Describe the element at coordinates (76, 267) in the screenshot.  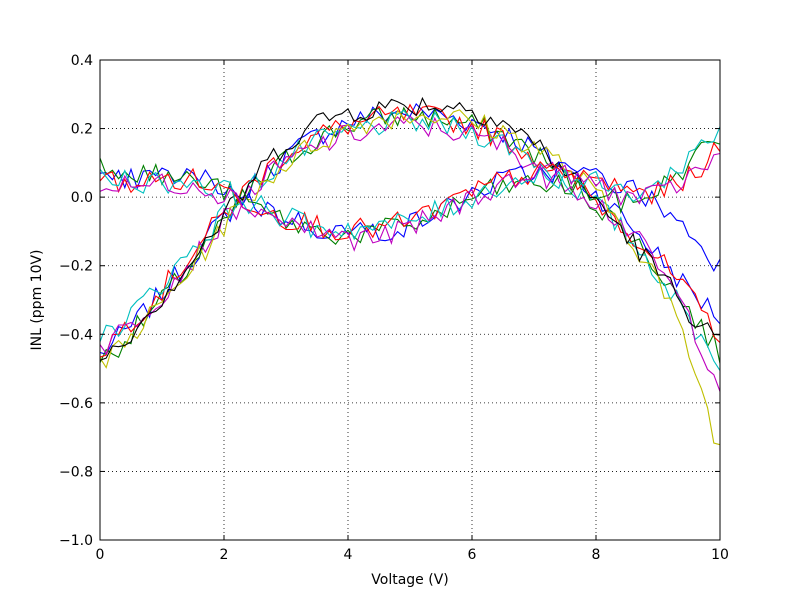
I see `y-tick-label: −0.2` at that location.